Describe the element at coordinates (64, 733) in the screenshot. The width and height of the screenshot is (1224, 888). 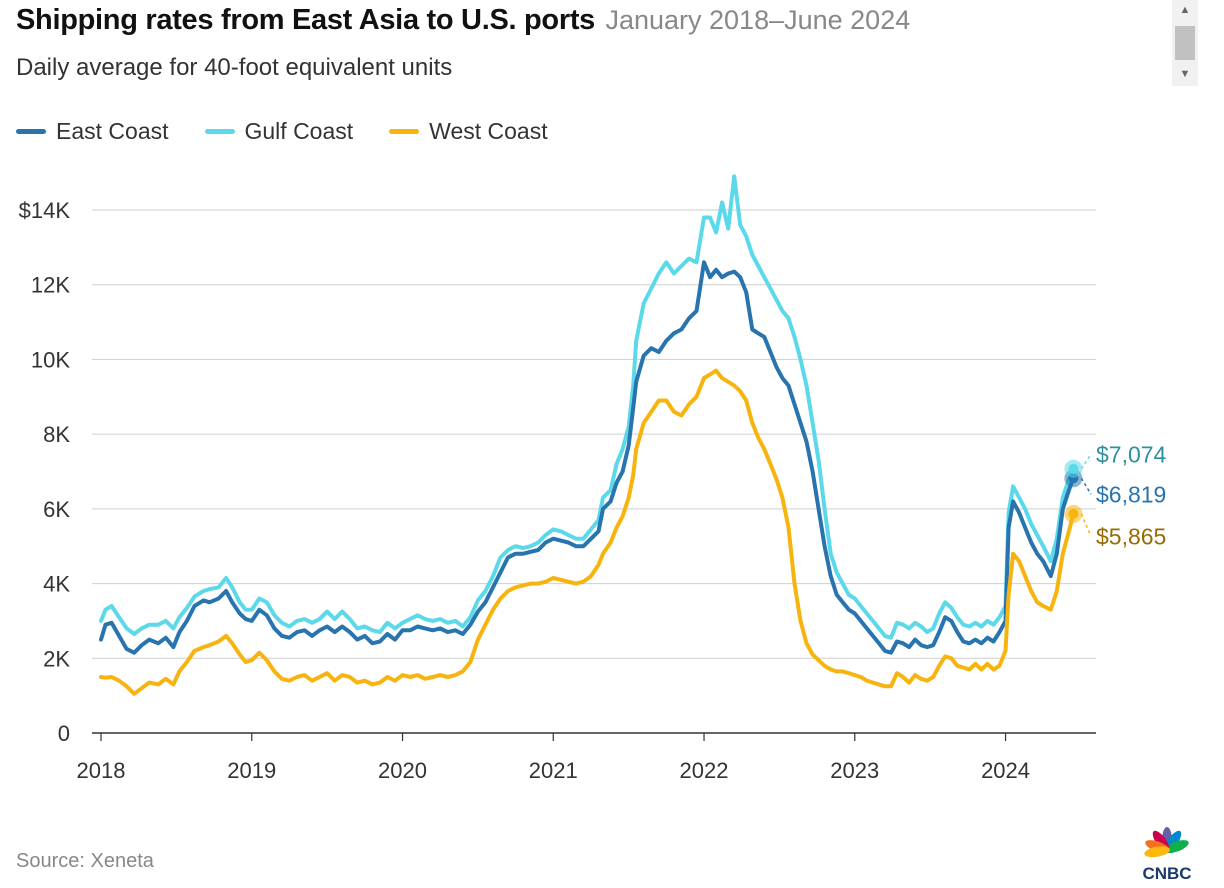
I see `y-tick-label-0: 0` at that location.